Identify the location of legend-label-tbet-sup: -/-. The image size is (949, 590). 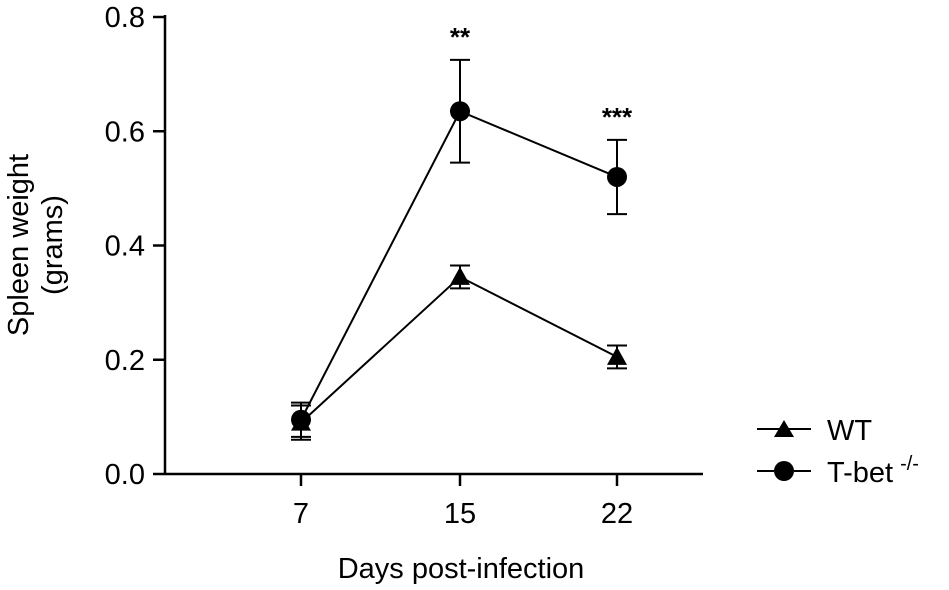
(909, 464).